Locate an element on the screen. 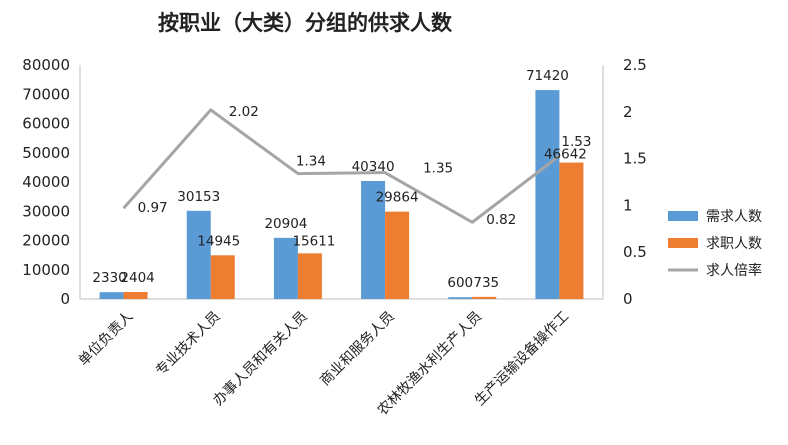 Image resolution: width=788 pixels, height=445 pixels. category-label: 办事人员和有关人员 is located at coordinates (260, 359).